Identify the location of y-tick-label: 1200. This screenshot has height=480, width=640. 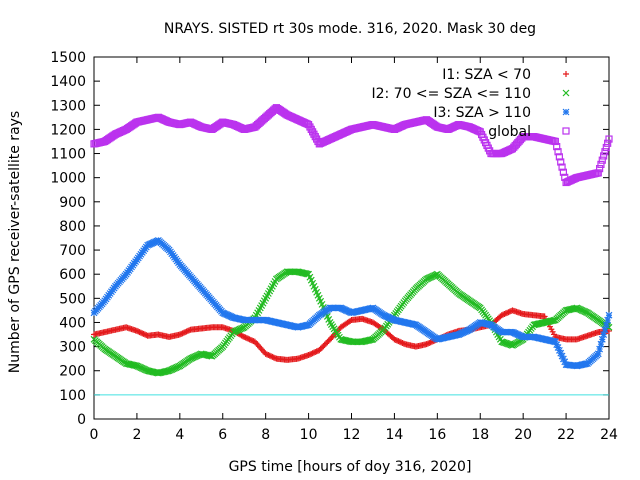
(68, 130).